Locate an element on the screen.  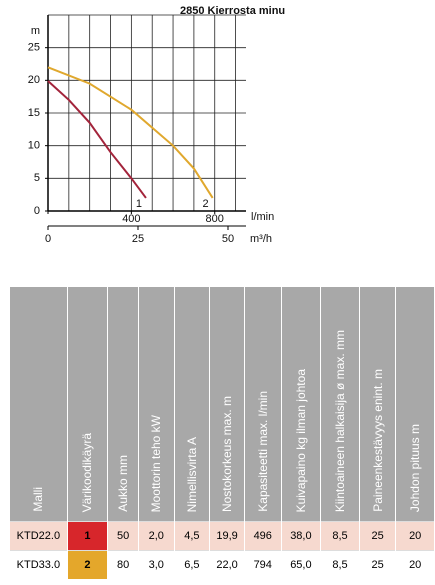
header-text: Kapasiteetti max. l/min is located at coordinates (262, 451).